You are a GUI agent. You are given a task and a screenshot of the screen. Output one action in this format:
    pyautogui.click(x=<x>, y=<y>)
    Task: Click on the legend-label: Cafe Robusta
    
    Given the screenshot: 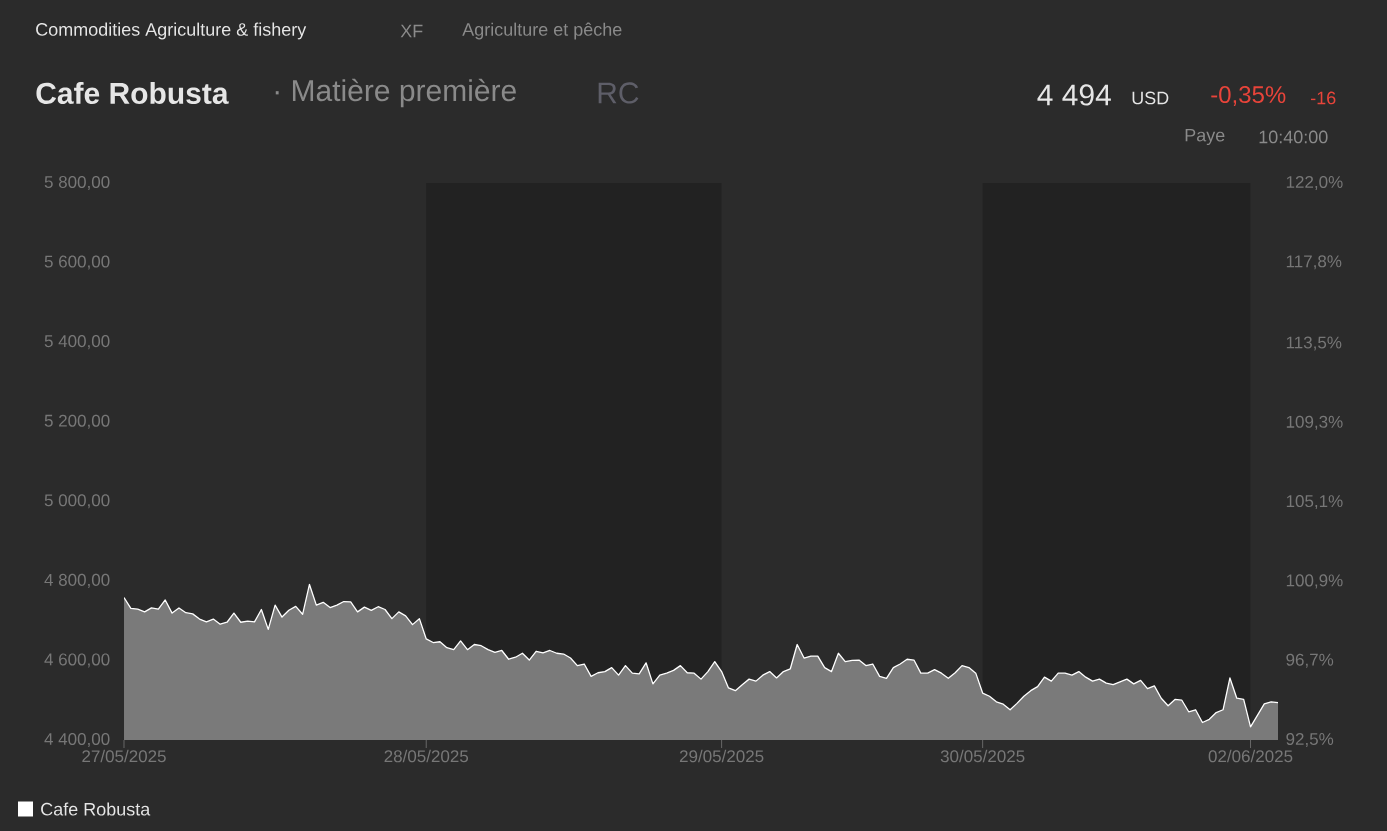 What is the action you would take?
    pyautogui.click(x=96, y=809)
    